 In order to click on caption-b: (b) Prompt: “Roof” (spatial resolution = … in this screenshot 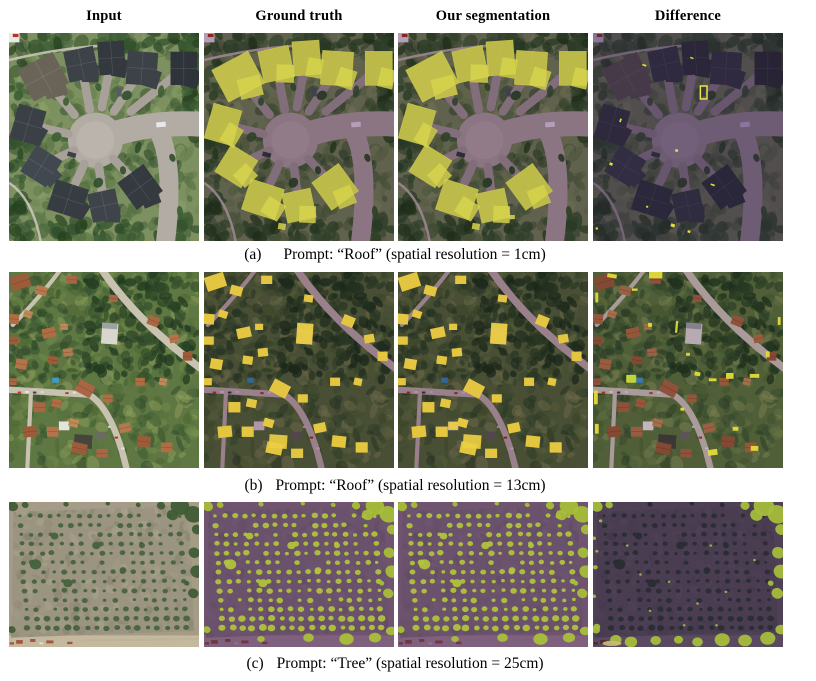, I will do `click(395, 486)`.